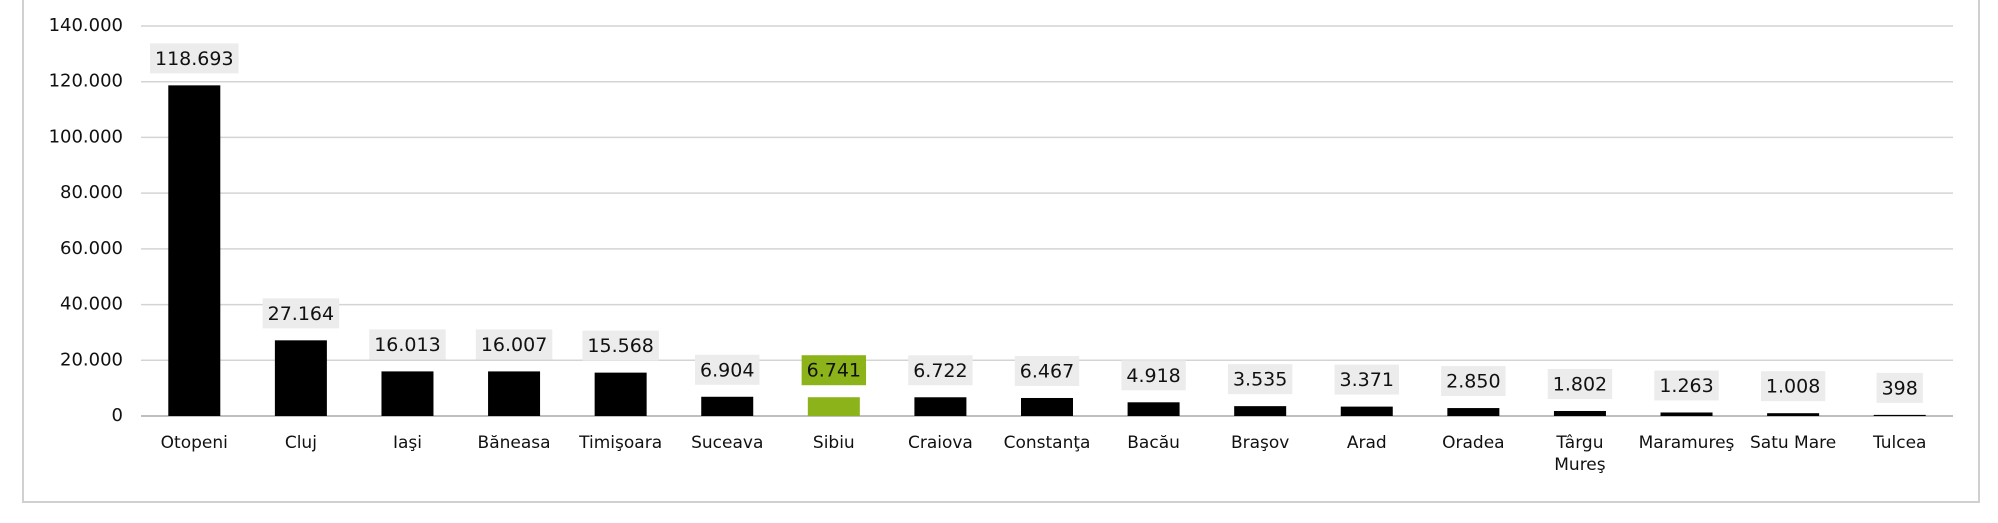  What do you see at coordinates (86, 25) in the screenshot?
I see `y-tick-label: 140.000` at bounding box center [86, 25].